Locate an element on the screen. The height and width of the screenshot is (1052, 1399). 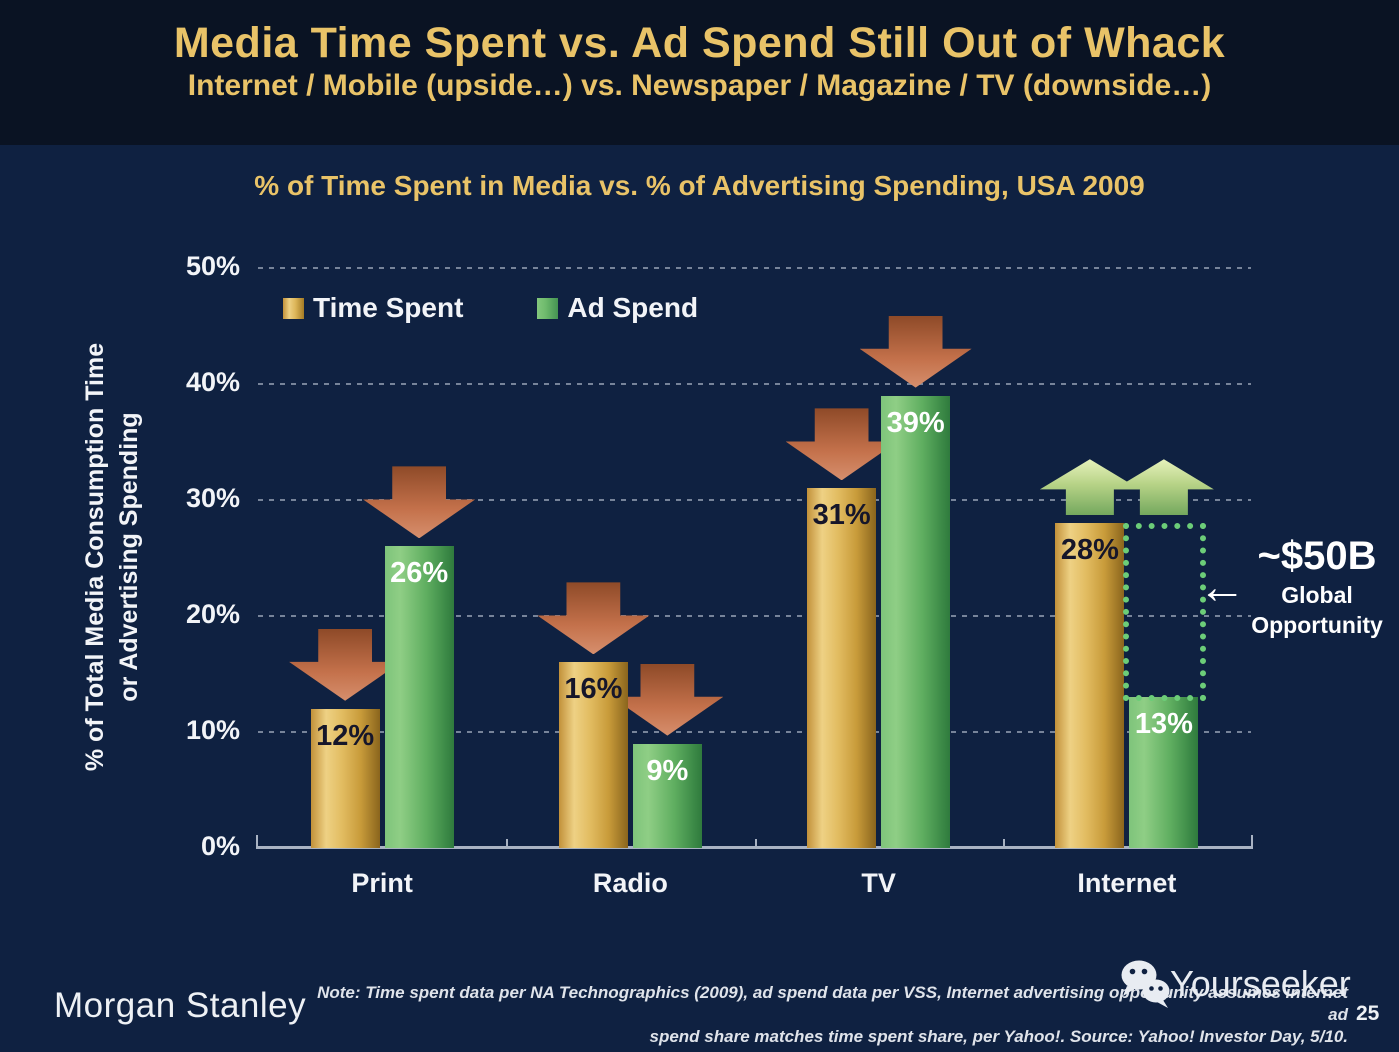
radio-green-bar is located at coordinates (667, 795).